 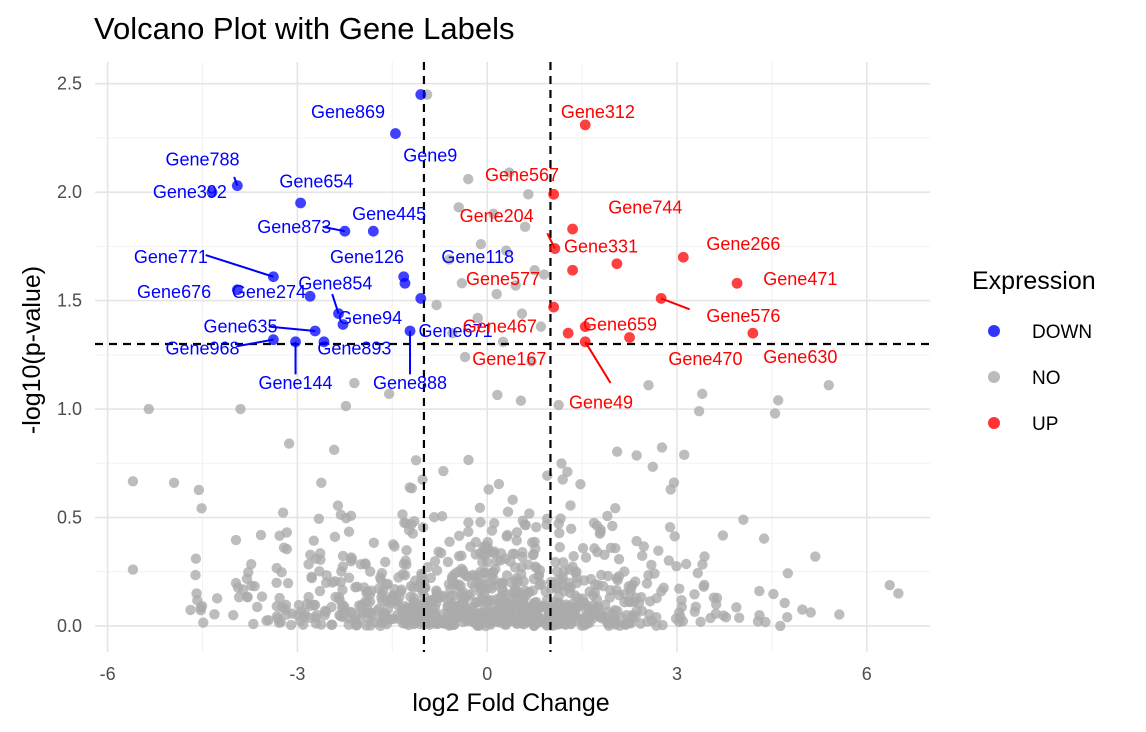 What do you see at coordinates (202, 160) in the screenshot?
I see `gene-label: Gene788` at bounding box center [202, 160].